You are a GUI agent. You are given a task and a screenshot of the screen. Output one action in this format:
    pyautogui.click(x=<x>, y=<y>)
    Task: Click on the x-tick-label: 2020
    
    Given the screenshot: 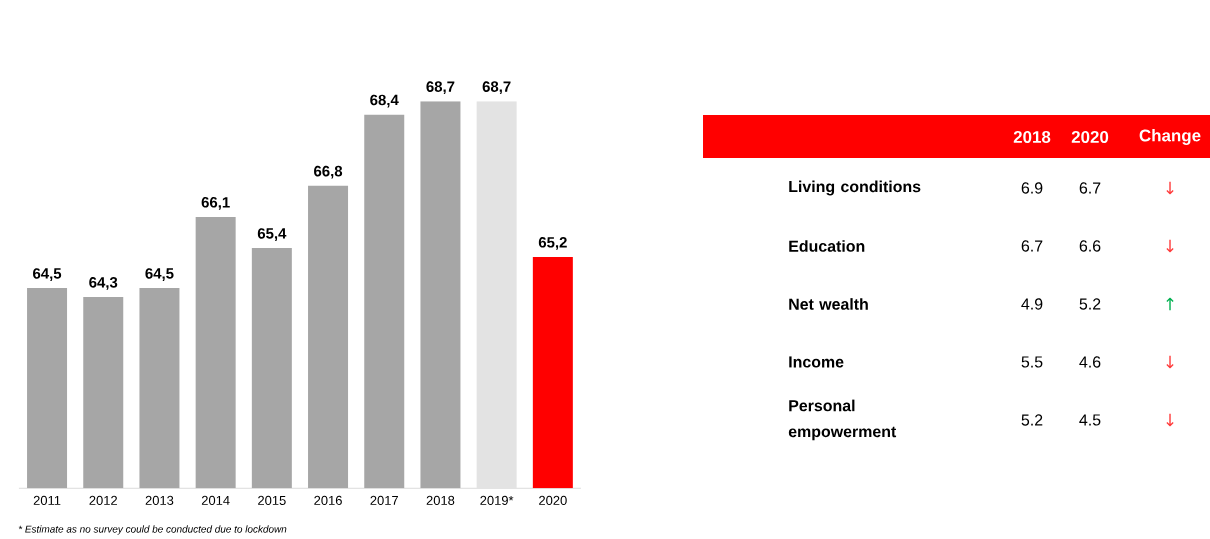 What is the action you would take?
    pyautogui.click(x=553, y=500)
    